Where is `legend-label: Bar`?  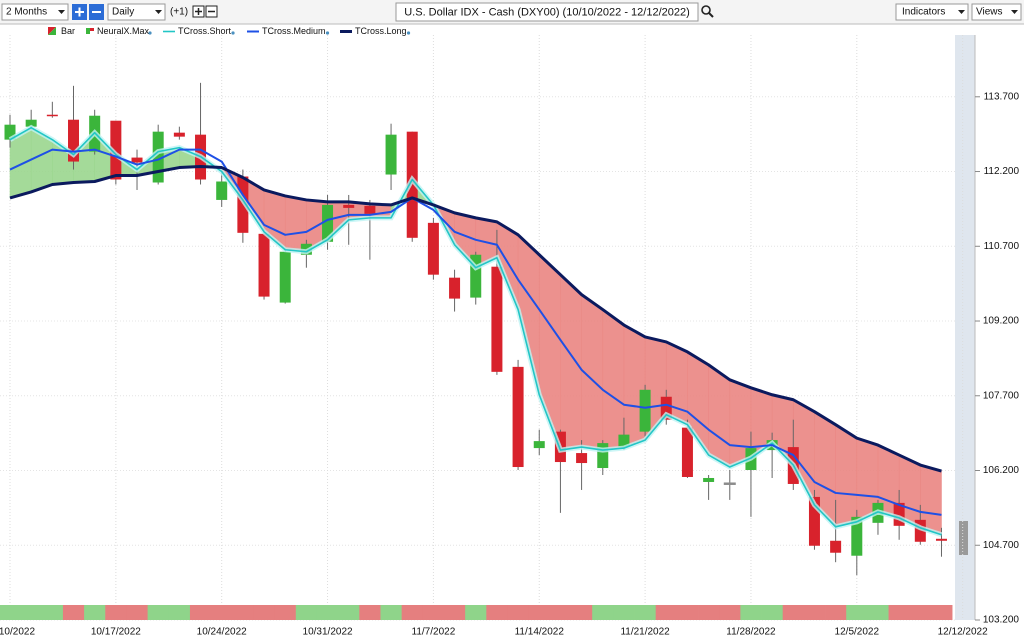 legend-label: Bar is located at coordinates (68, 31).